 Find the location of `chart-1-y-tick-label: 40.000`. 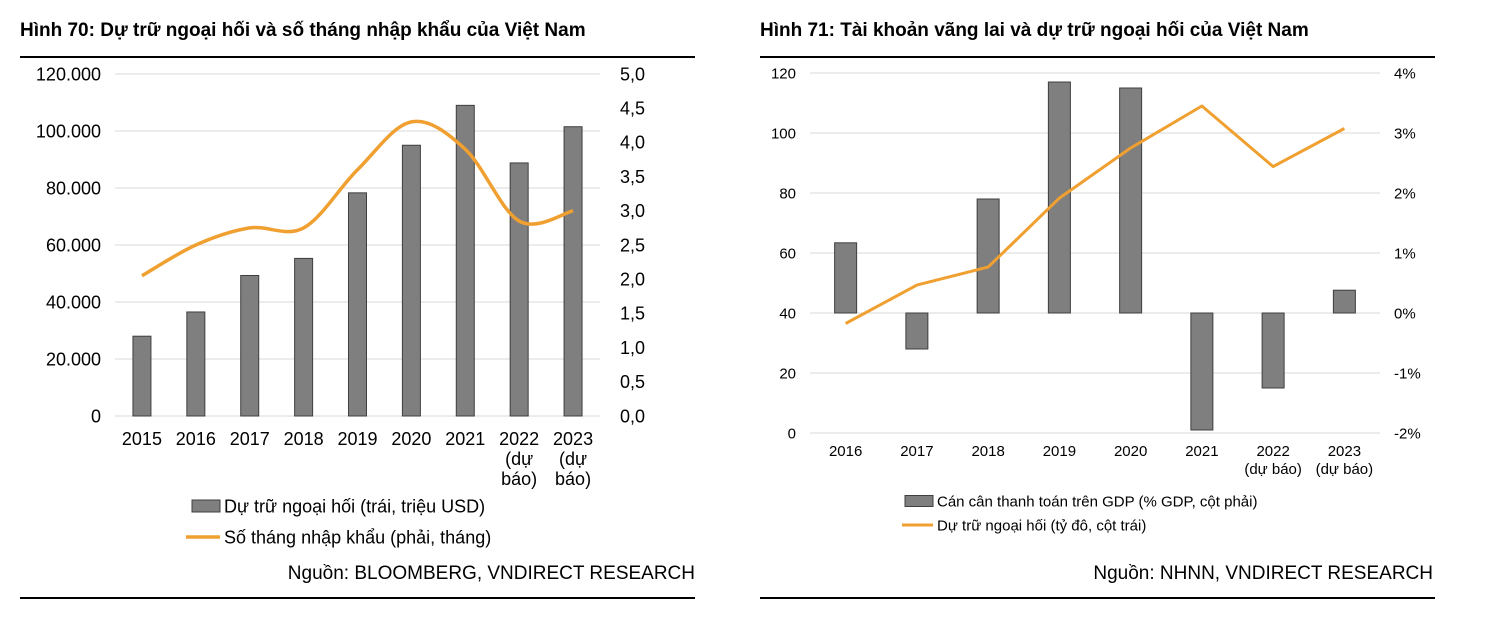

chart-1-y-tick-label: 40.000 is located at coordinates (73, 302).